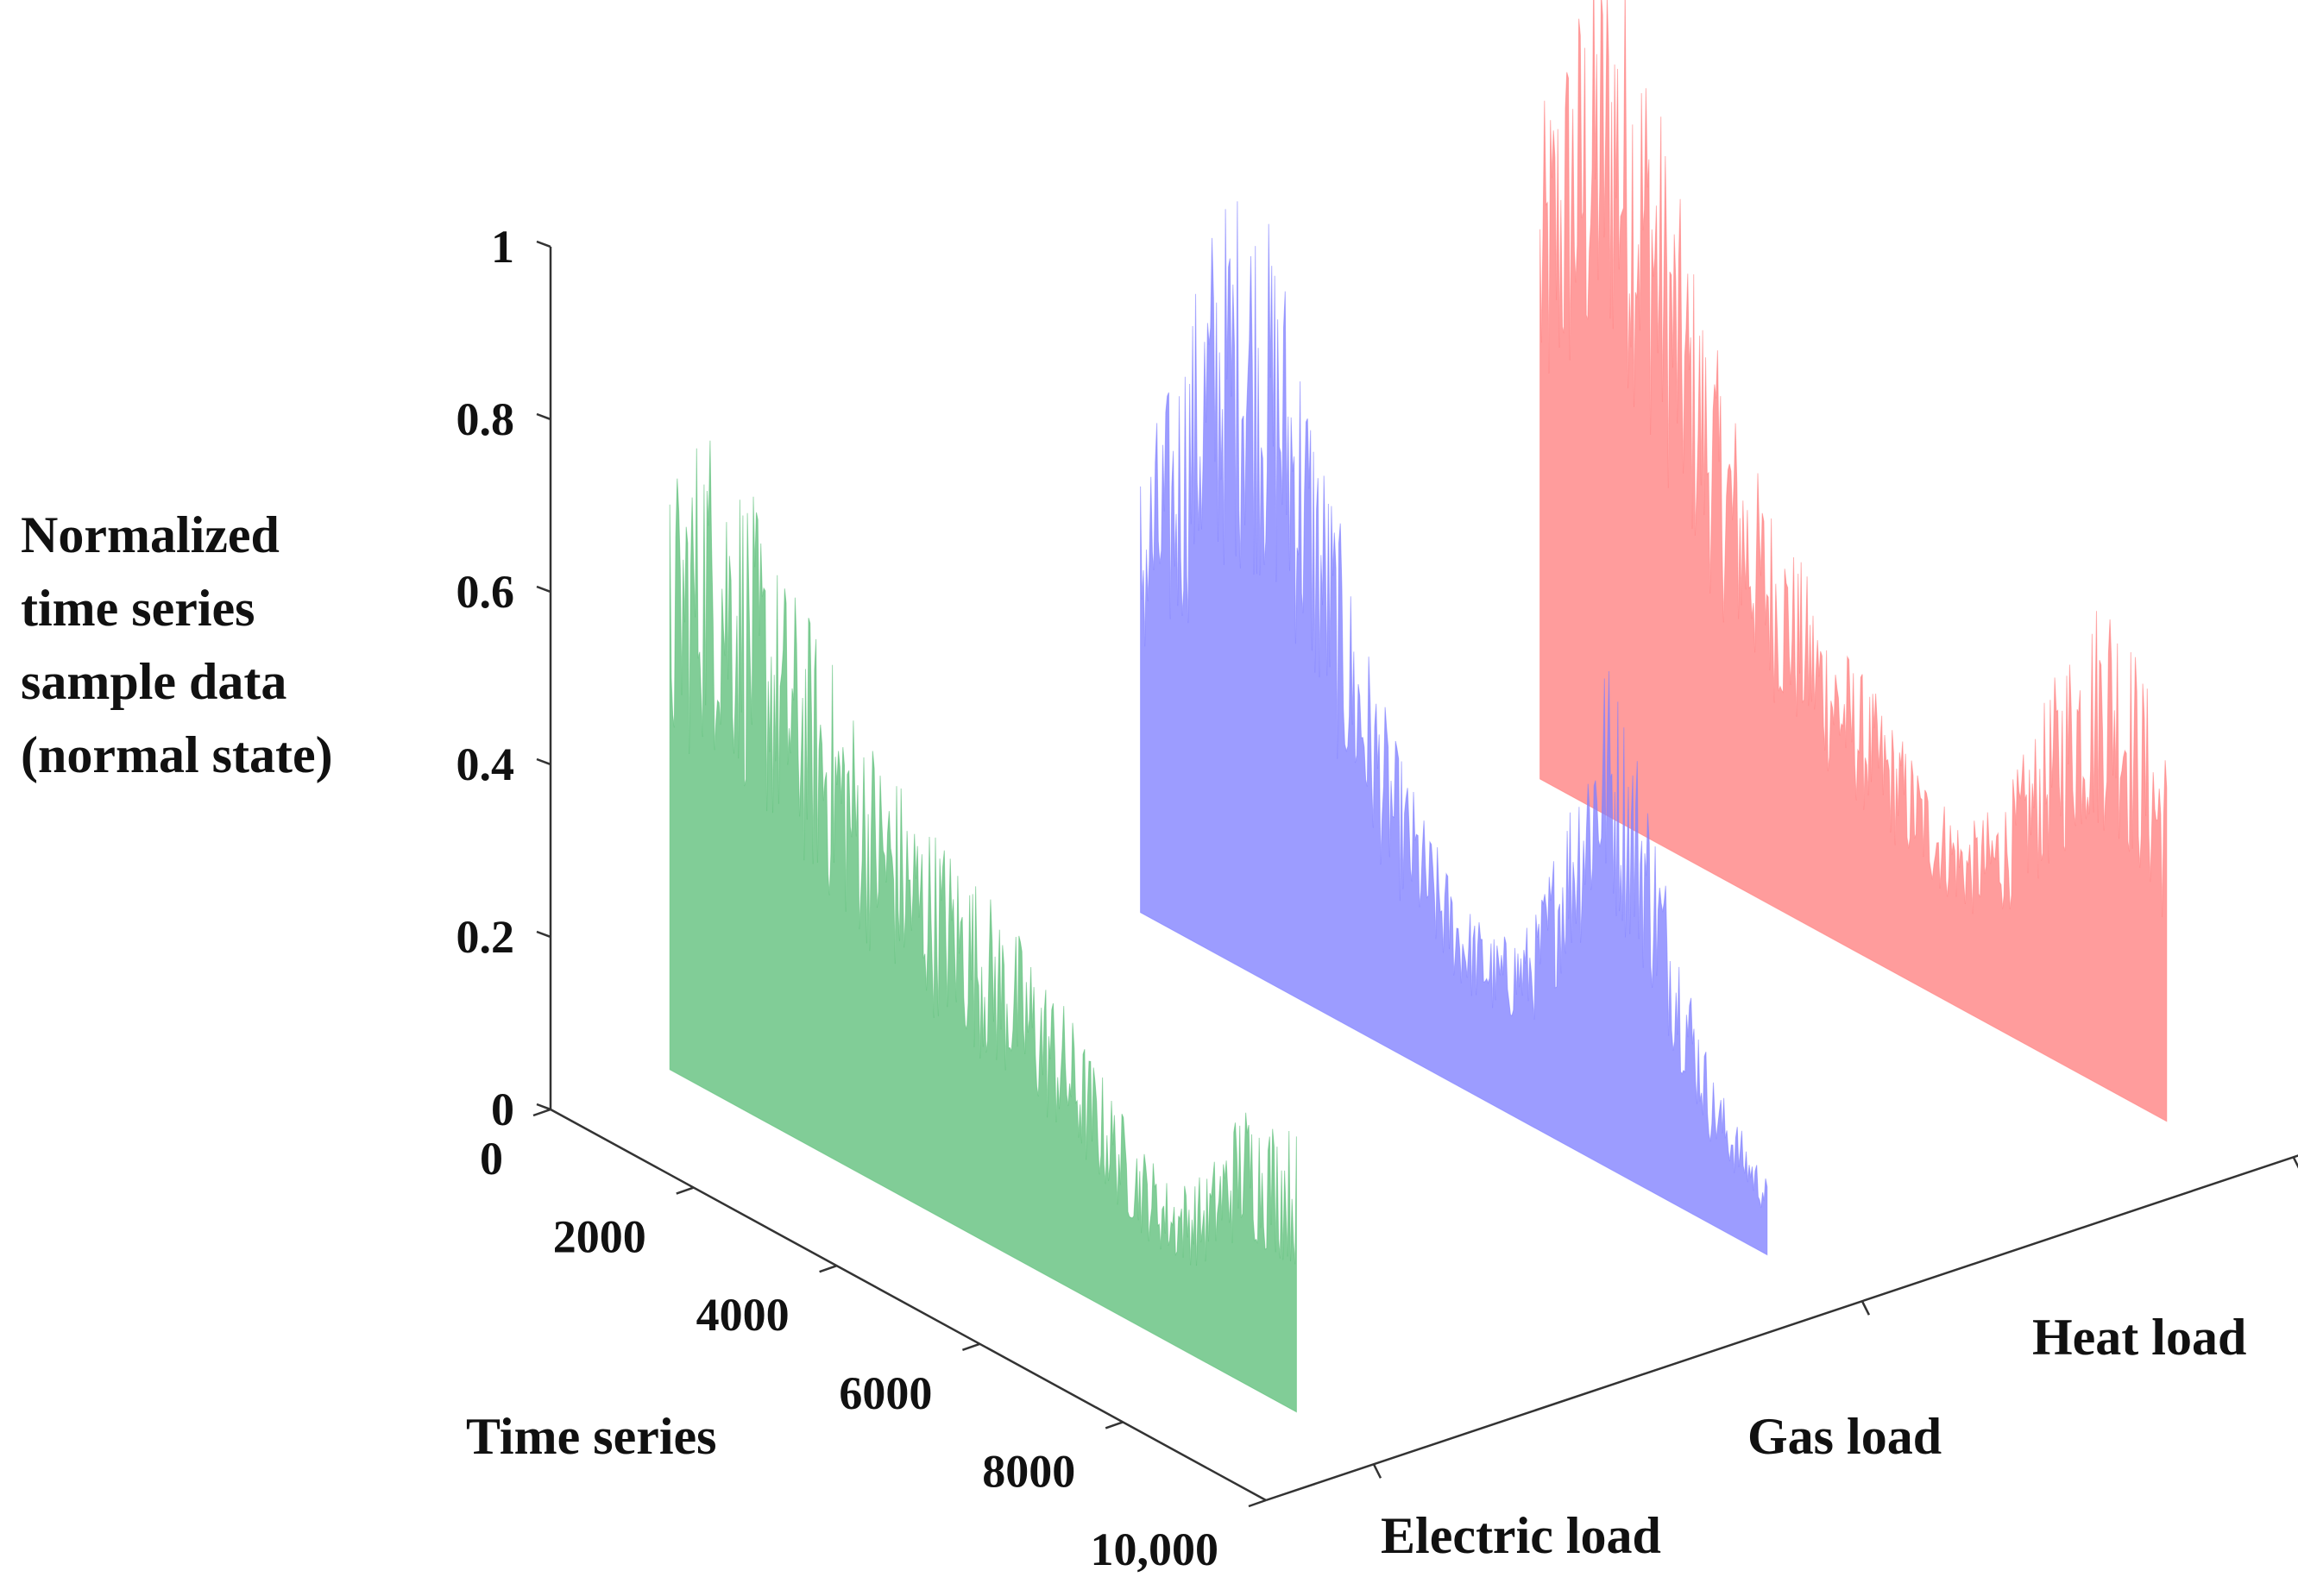  What do you see at coordinates (153, 681) in the screenshot?
I see `z-axis-title-line-3: sample data` at bounding box center [153, 681].